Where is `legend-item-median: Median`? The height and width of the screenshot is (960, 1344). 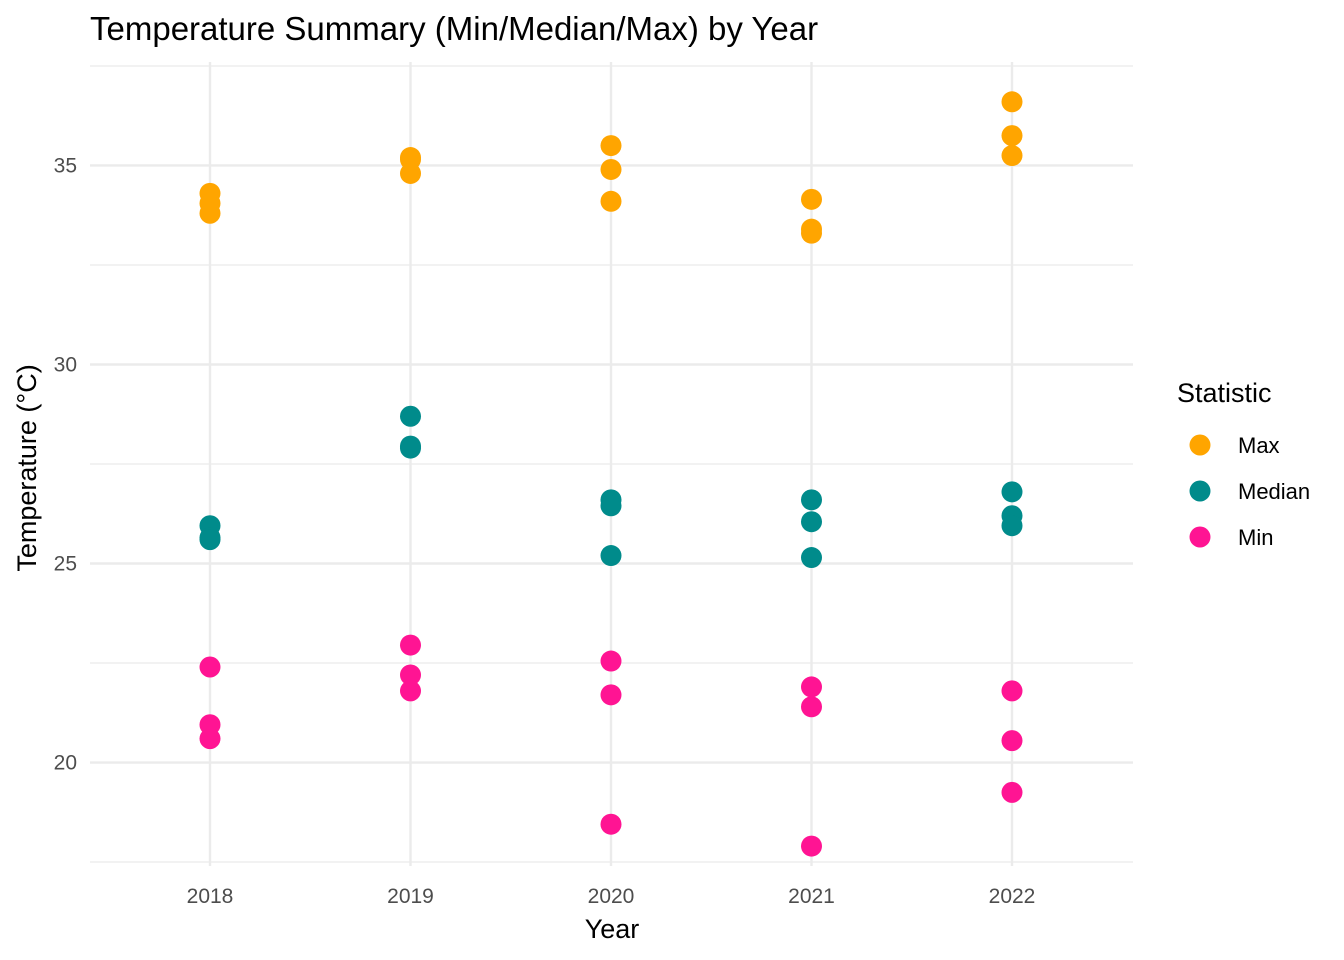
legend-item-median: Median is located at coordinates (1249, 491).